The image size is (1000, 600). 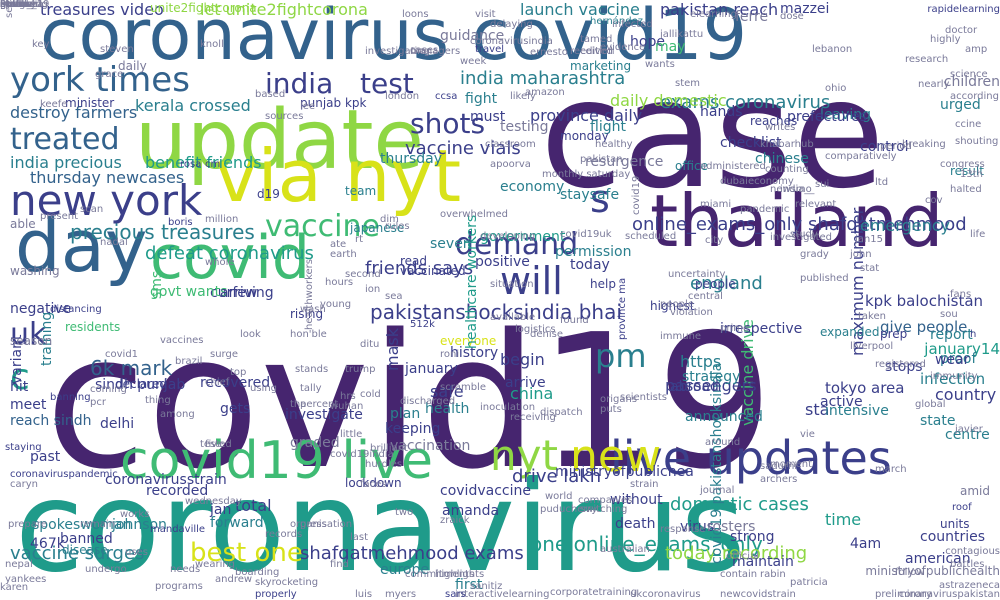 I want to click on cloud-word: covid19, so click(x=636, y=195).